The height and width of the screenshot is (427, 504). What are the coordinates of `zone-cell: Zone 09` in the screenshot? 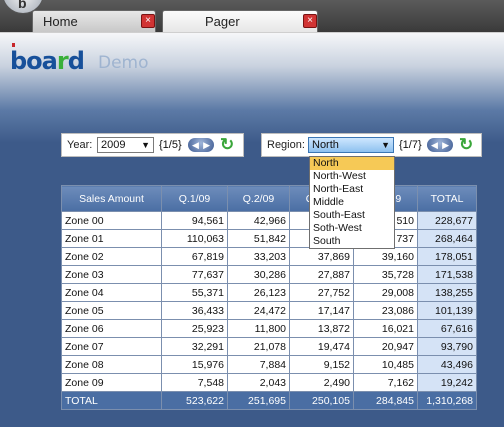 It's located at (111, 382).